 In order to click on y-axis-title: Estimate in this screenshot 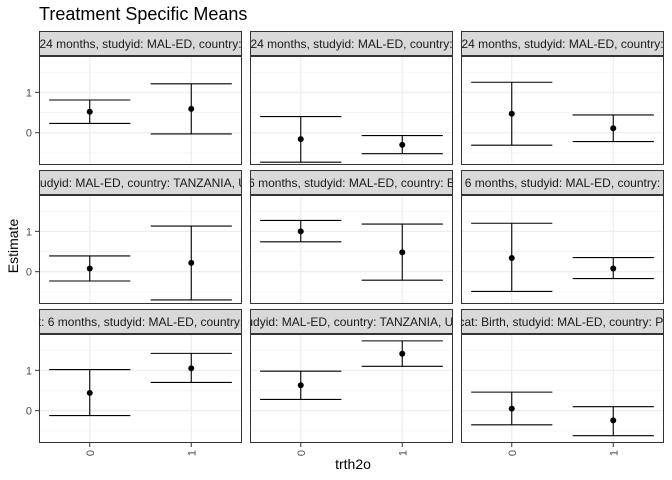, I will do `click(13, 246)`.